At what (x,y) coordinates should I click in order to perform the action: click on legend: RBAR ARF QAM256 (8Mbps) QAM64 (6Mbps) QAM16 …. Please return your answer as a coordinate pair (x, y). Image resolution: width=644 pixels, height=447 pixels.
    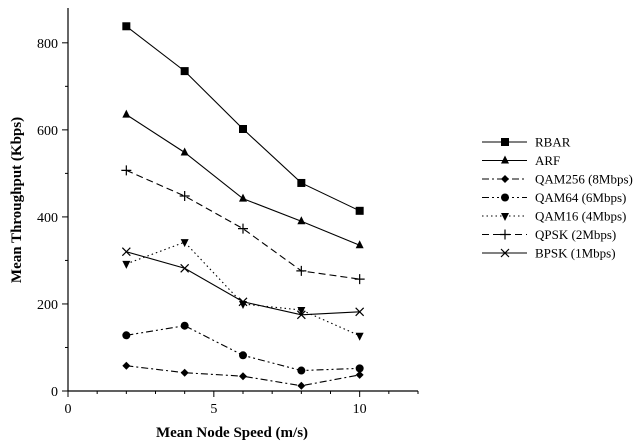
    Looking at the image, I should click on (557, 198).